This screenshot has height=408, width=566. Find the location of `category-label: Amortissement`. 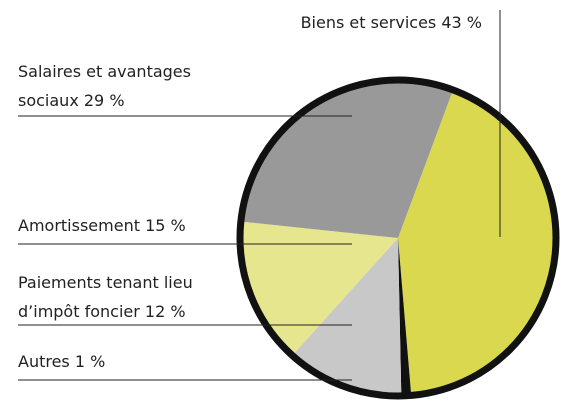

category-label: Amortissement is located at coordinates (79, 225).